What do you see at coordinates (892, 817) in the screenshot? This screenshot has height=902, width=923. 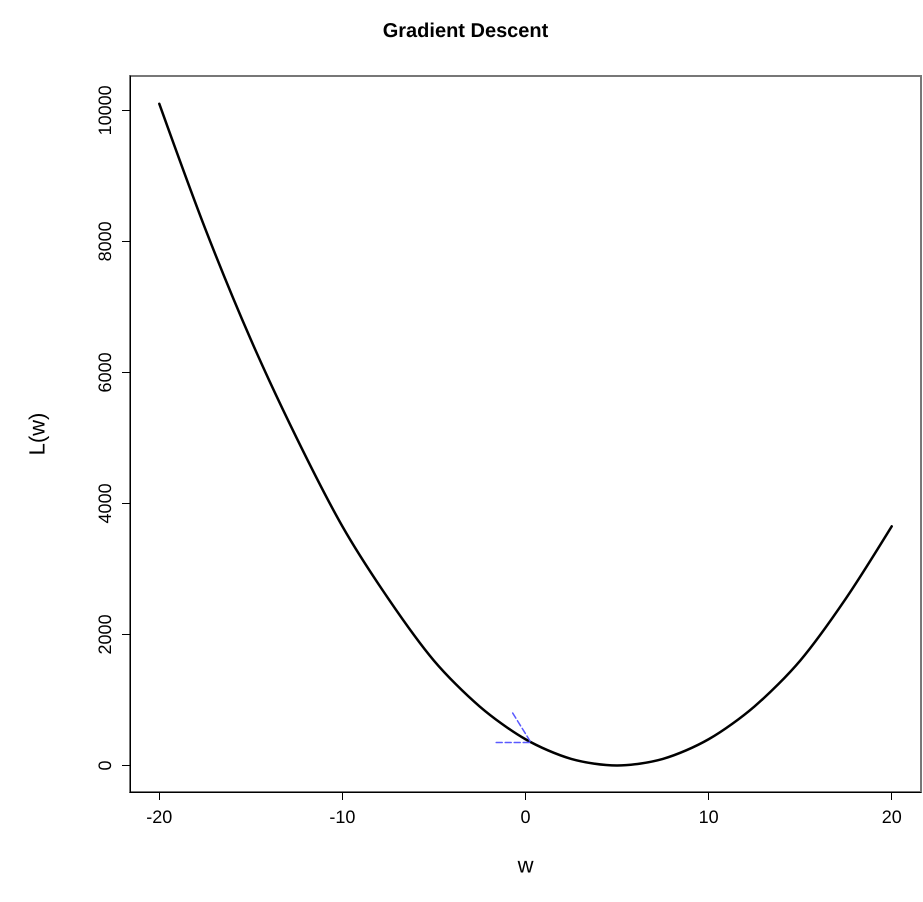 I see `x-tick-label: 20` at bounding box center [892, 817].